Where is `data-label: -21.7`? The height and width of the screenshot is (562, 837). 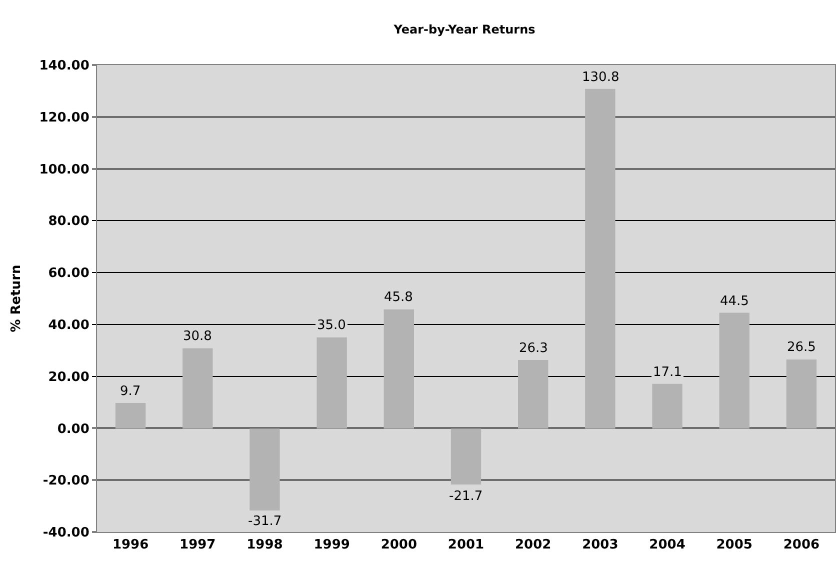 data-label: -21.7 is located at coordinates (466, 496).